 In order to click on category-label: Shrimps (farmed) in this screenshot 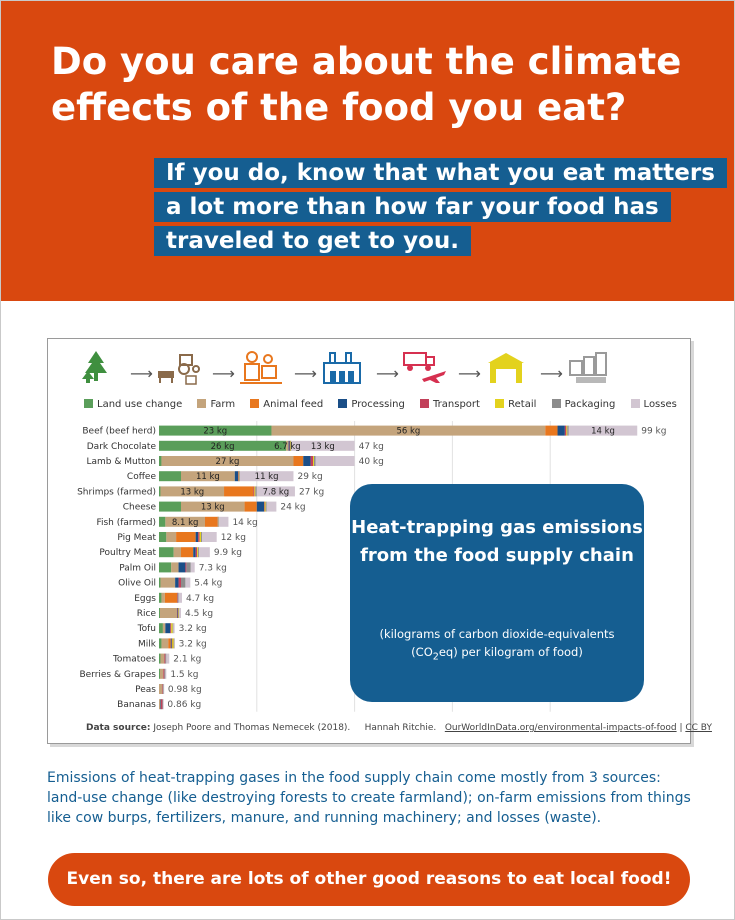, I will do `click(116, 492)`.